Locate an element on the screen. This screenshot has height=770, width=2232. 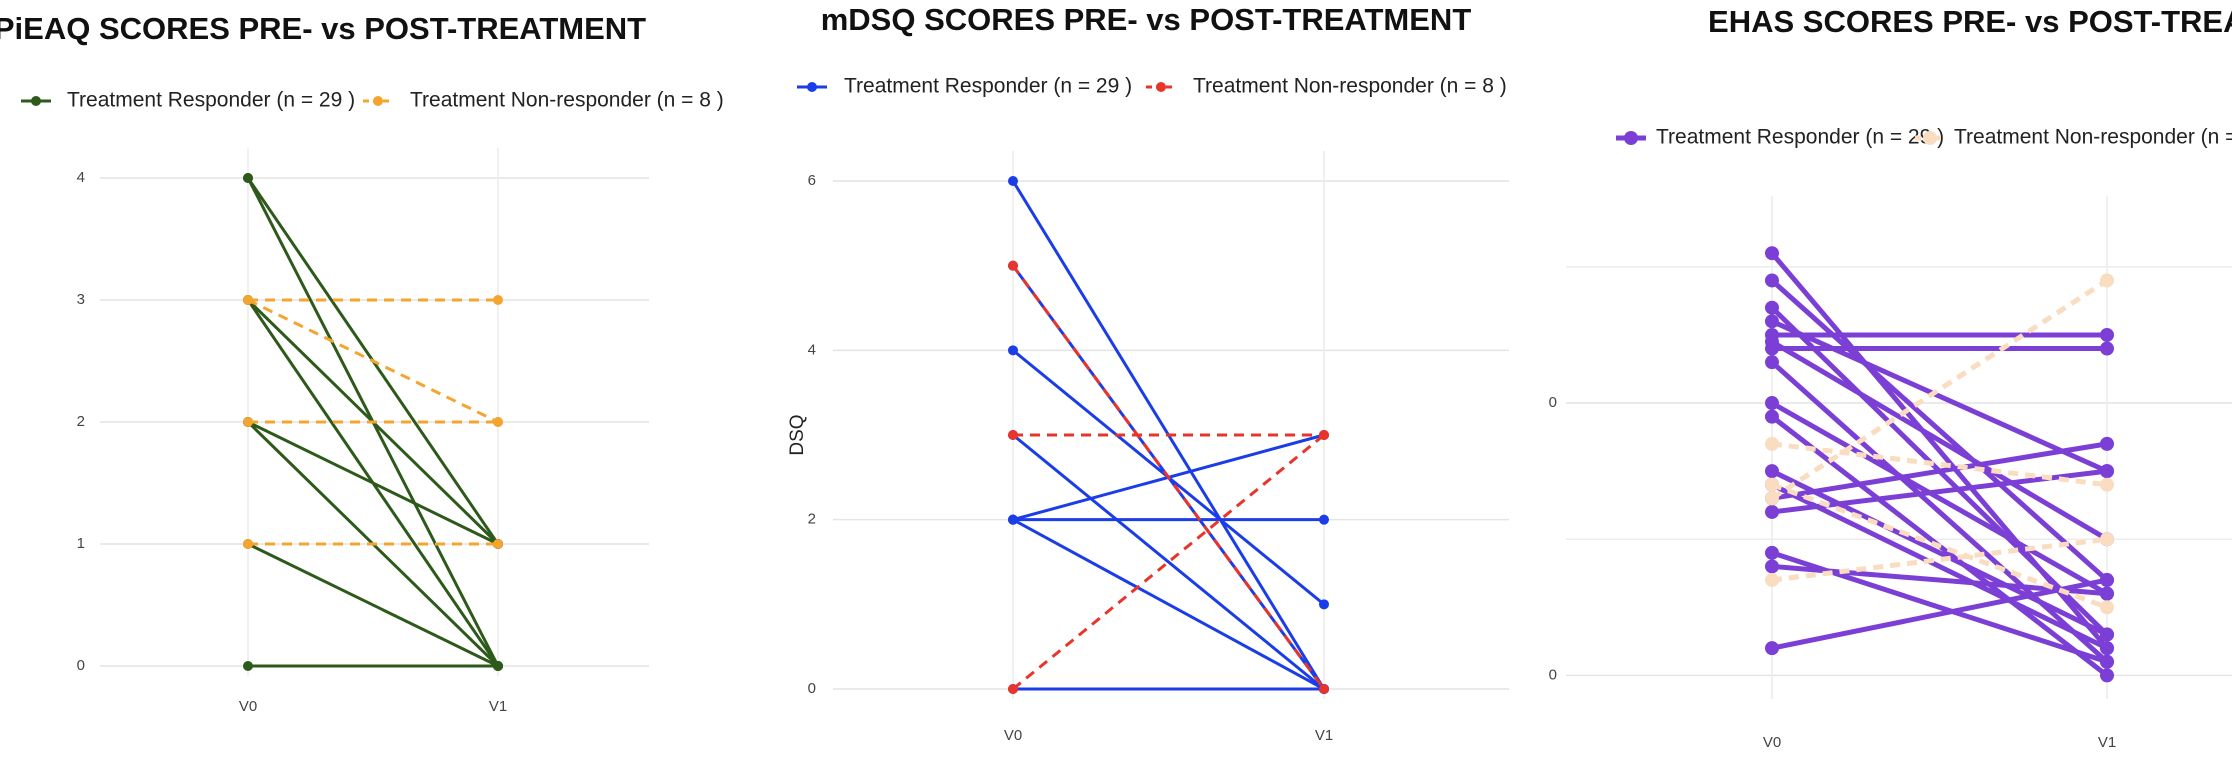
chart-title: PiEAQ SCORES PRE- vs POST-TREATMENT is located at coordinates (323, 28).